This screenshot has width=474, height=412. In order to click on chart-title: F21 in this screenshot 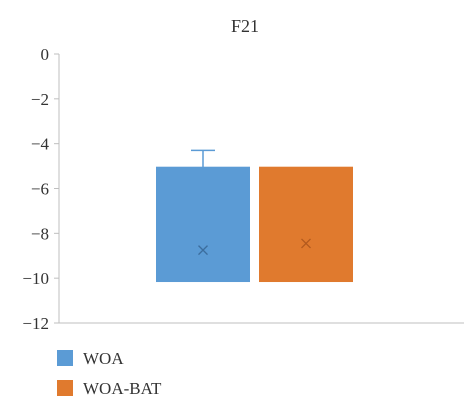, I will do `click(245, 26)`.